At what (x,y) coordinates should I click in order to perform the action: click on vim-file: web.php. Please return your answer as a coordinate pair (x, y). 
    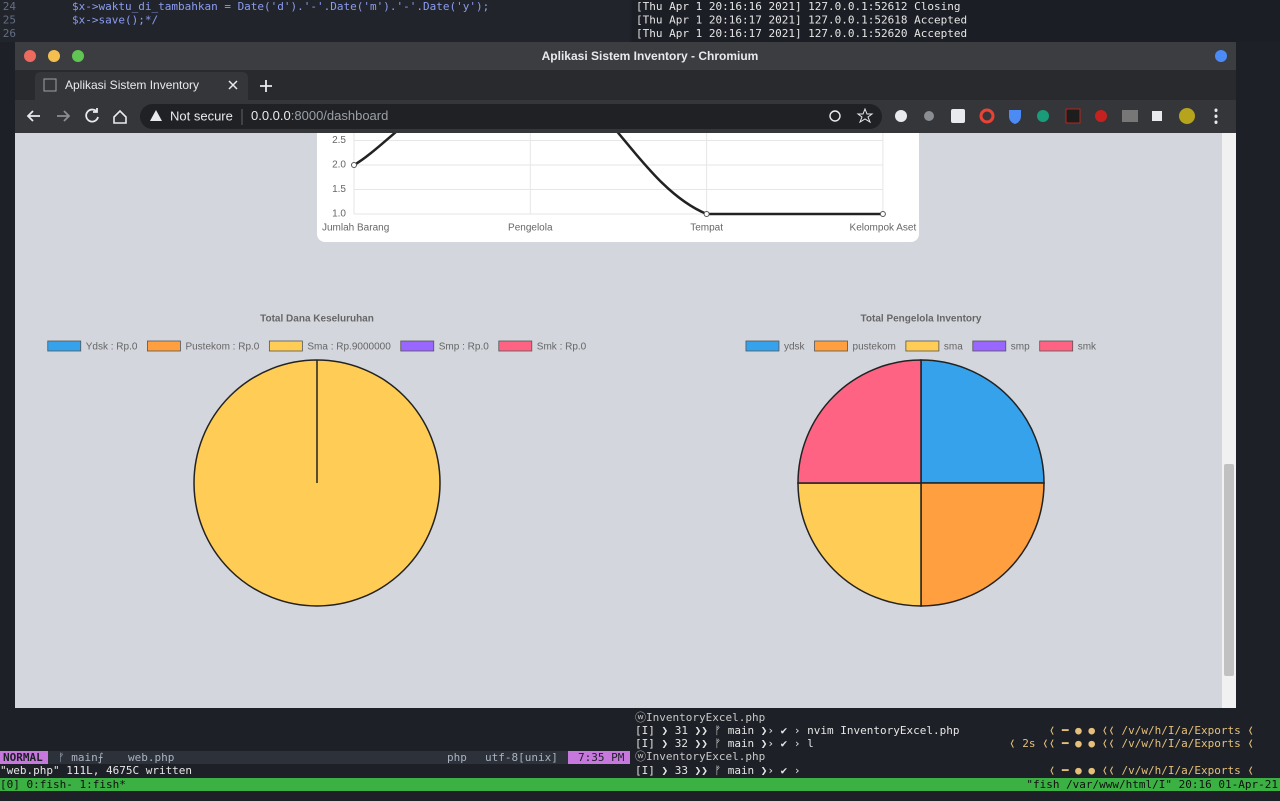
    Looking at the image, I should click on (151, 757).